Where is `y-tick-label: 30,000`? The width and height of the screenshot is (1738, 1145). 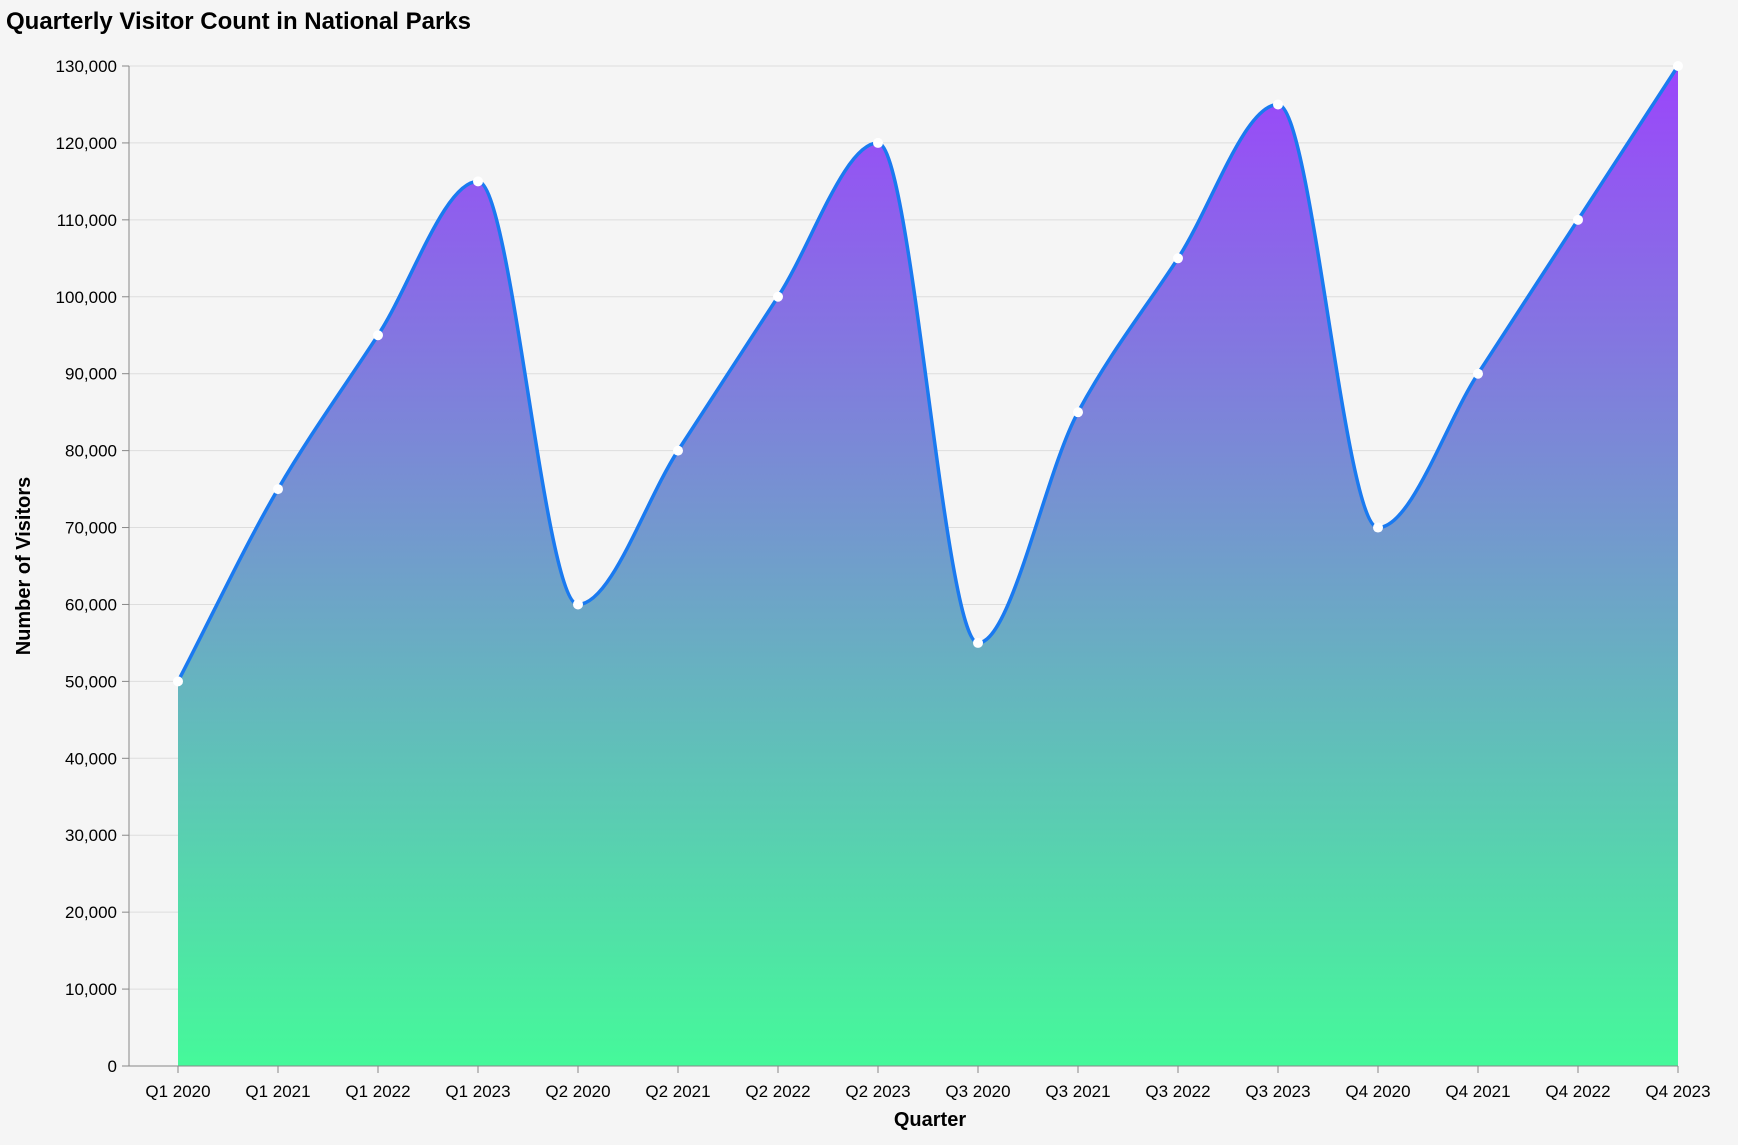 y-tick-label: 30,000 is located at coordinates (91, 835).